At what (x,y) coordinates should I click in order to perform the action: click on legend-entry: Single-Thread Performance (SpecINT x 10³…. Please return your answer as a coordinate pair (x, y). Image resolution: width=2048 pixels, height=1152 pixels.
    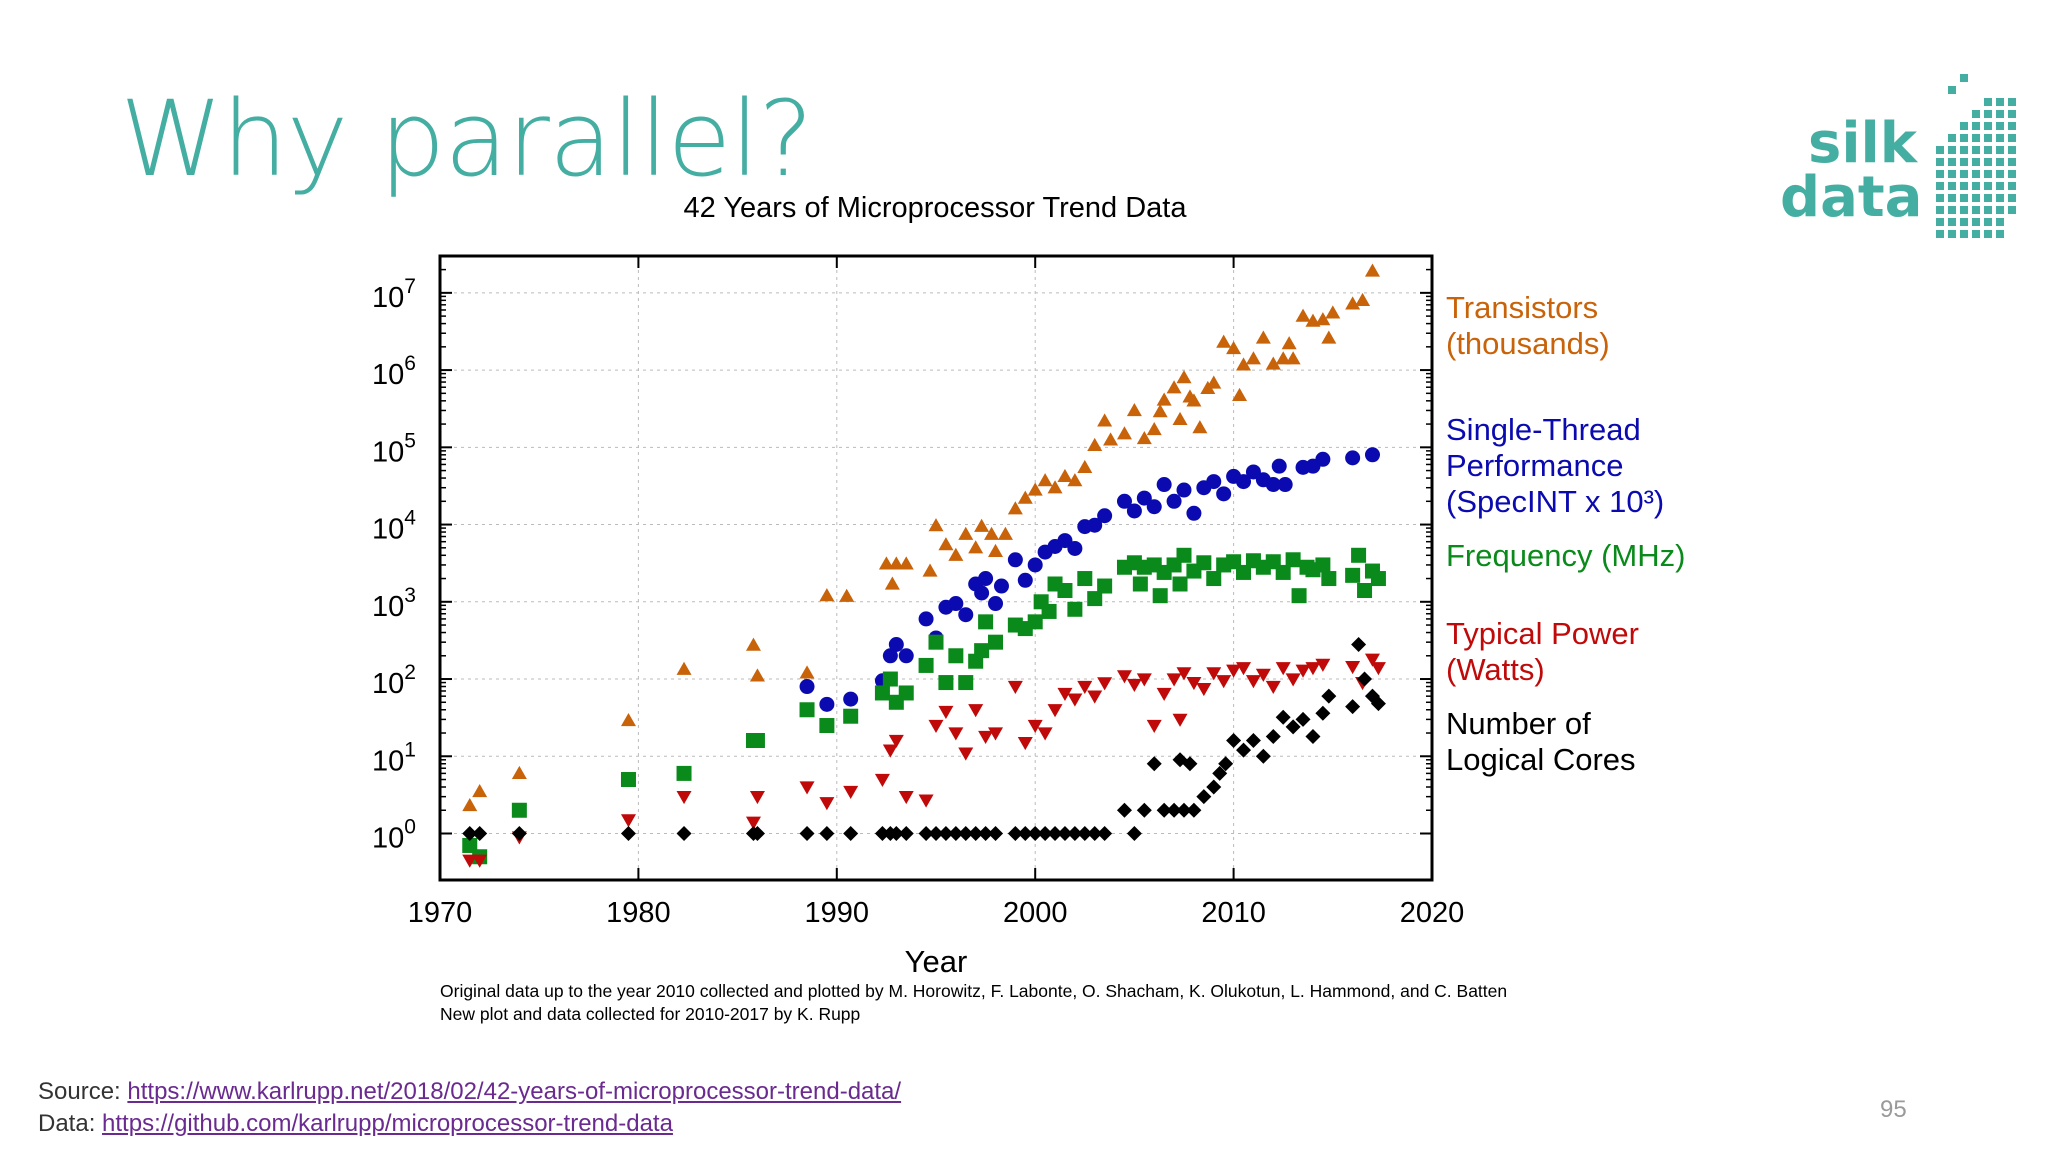
    Looking at the image, I should click on (1555, 465).